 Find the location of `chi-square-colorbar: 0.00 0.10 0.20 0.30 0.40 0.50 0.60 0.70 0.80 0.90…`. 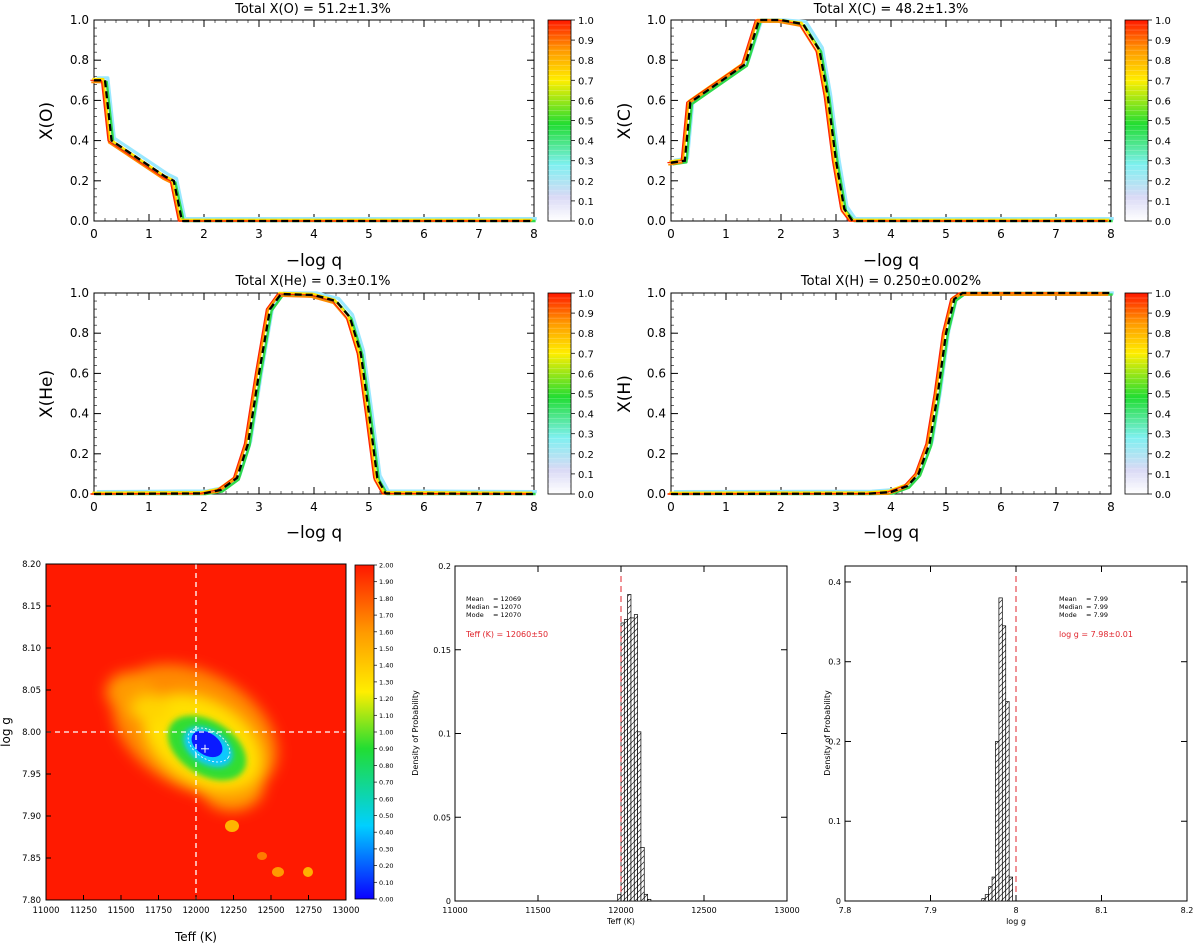

chi-square-colorbar: 0.00 0.10 0.20 0.30 0.40 0.50 0.60 0.70 0.80 0.90… is located at coordinates (373, 733).